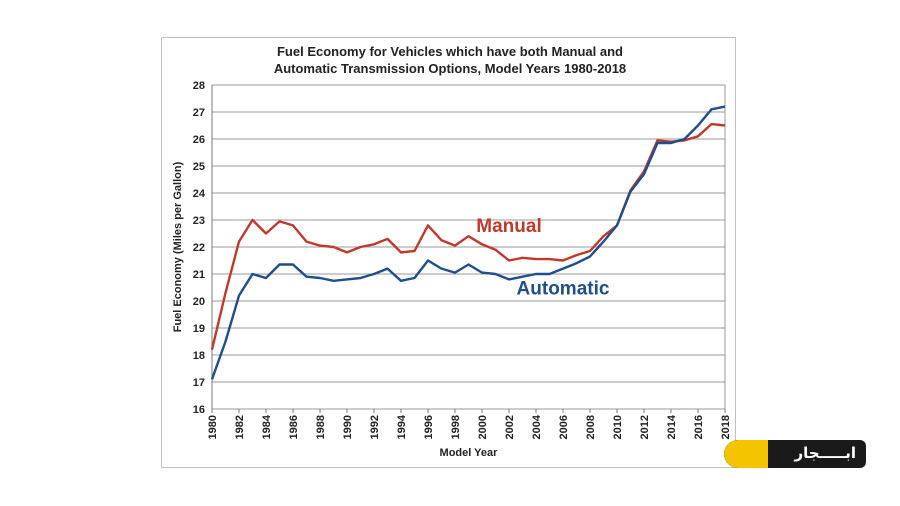  Describe the element at coordinates (537, 426) in the screenshot. I see `x-tick-label: 2004` at that location.